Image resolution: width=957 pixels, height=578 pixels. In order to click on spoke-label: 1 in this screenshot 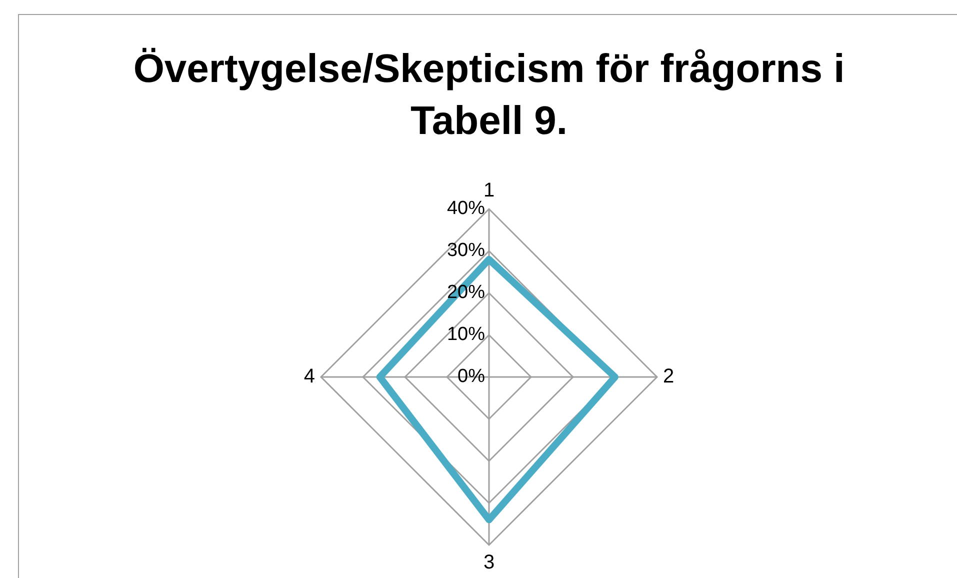, I will do `click(489, 191)`.